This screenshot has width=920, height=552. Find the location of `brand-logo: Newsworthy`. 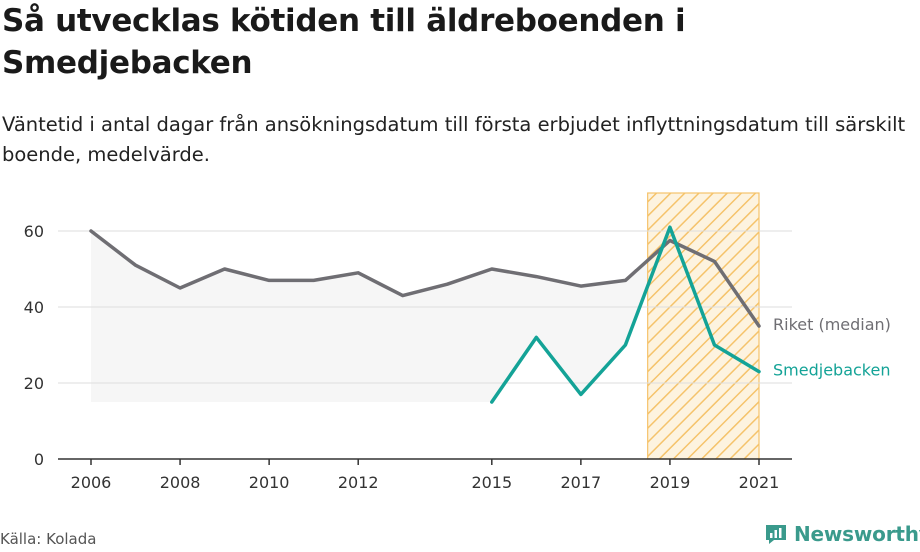

brand-logo: Newsworthy is located at coordinates (842, 534).